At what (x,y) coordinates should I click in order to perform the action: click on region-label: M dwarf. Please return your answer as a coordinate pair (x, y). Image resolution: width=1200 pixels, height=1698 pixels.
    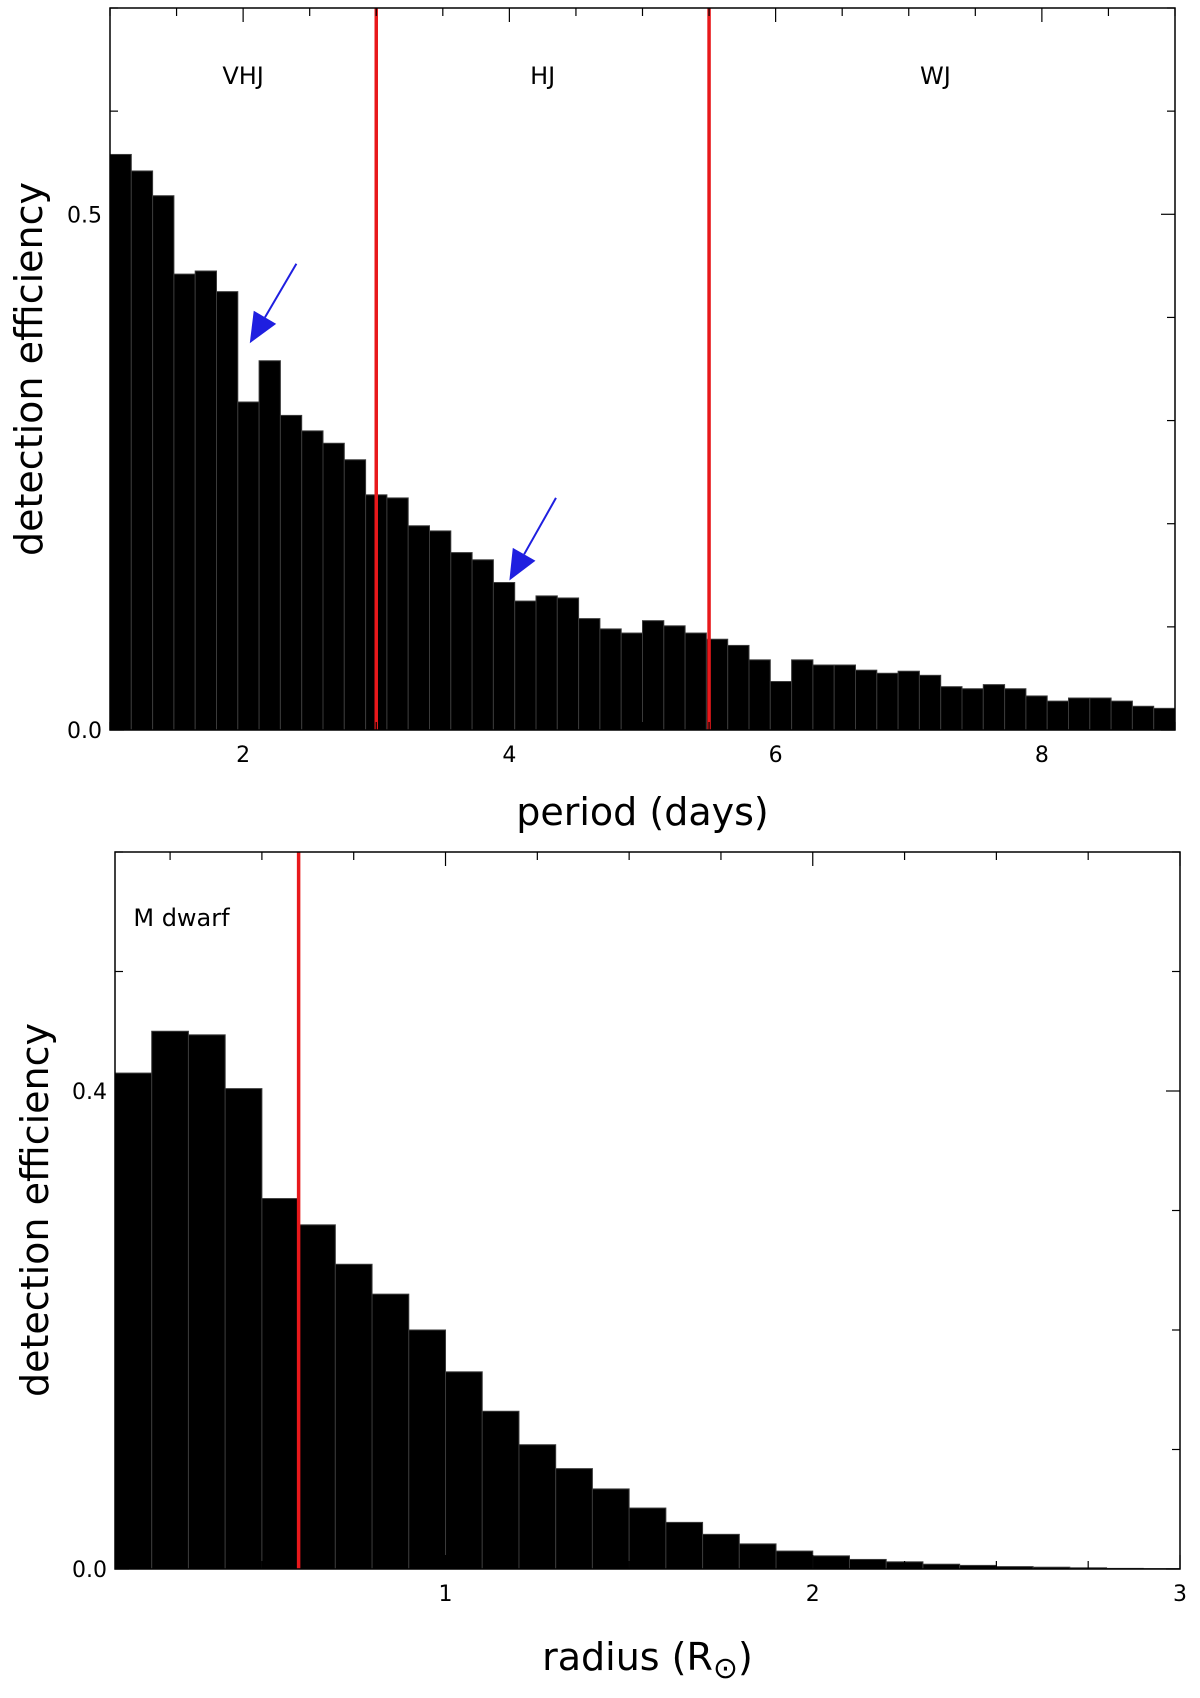
    Looking at the image, I should click on (181, 918).